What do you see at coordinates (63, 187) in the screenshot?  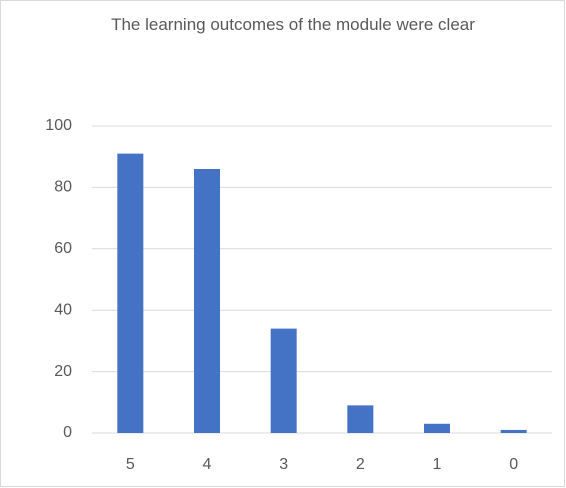 I see `y-tick-label: 80` at bounding box center [63, 187].